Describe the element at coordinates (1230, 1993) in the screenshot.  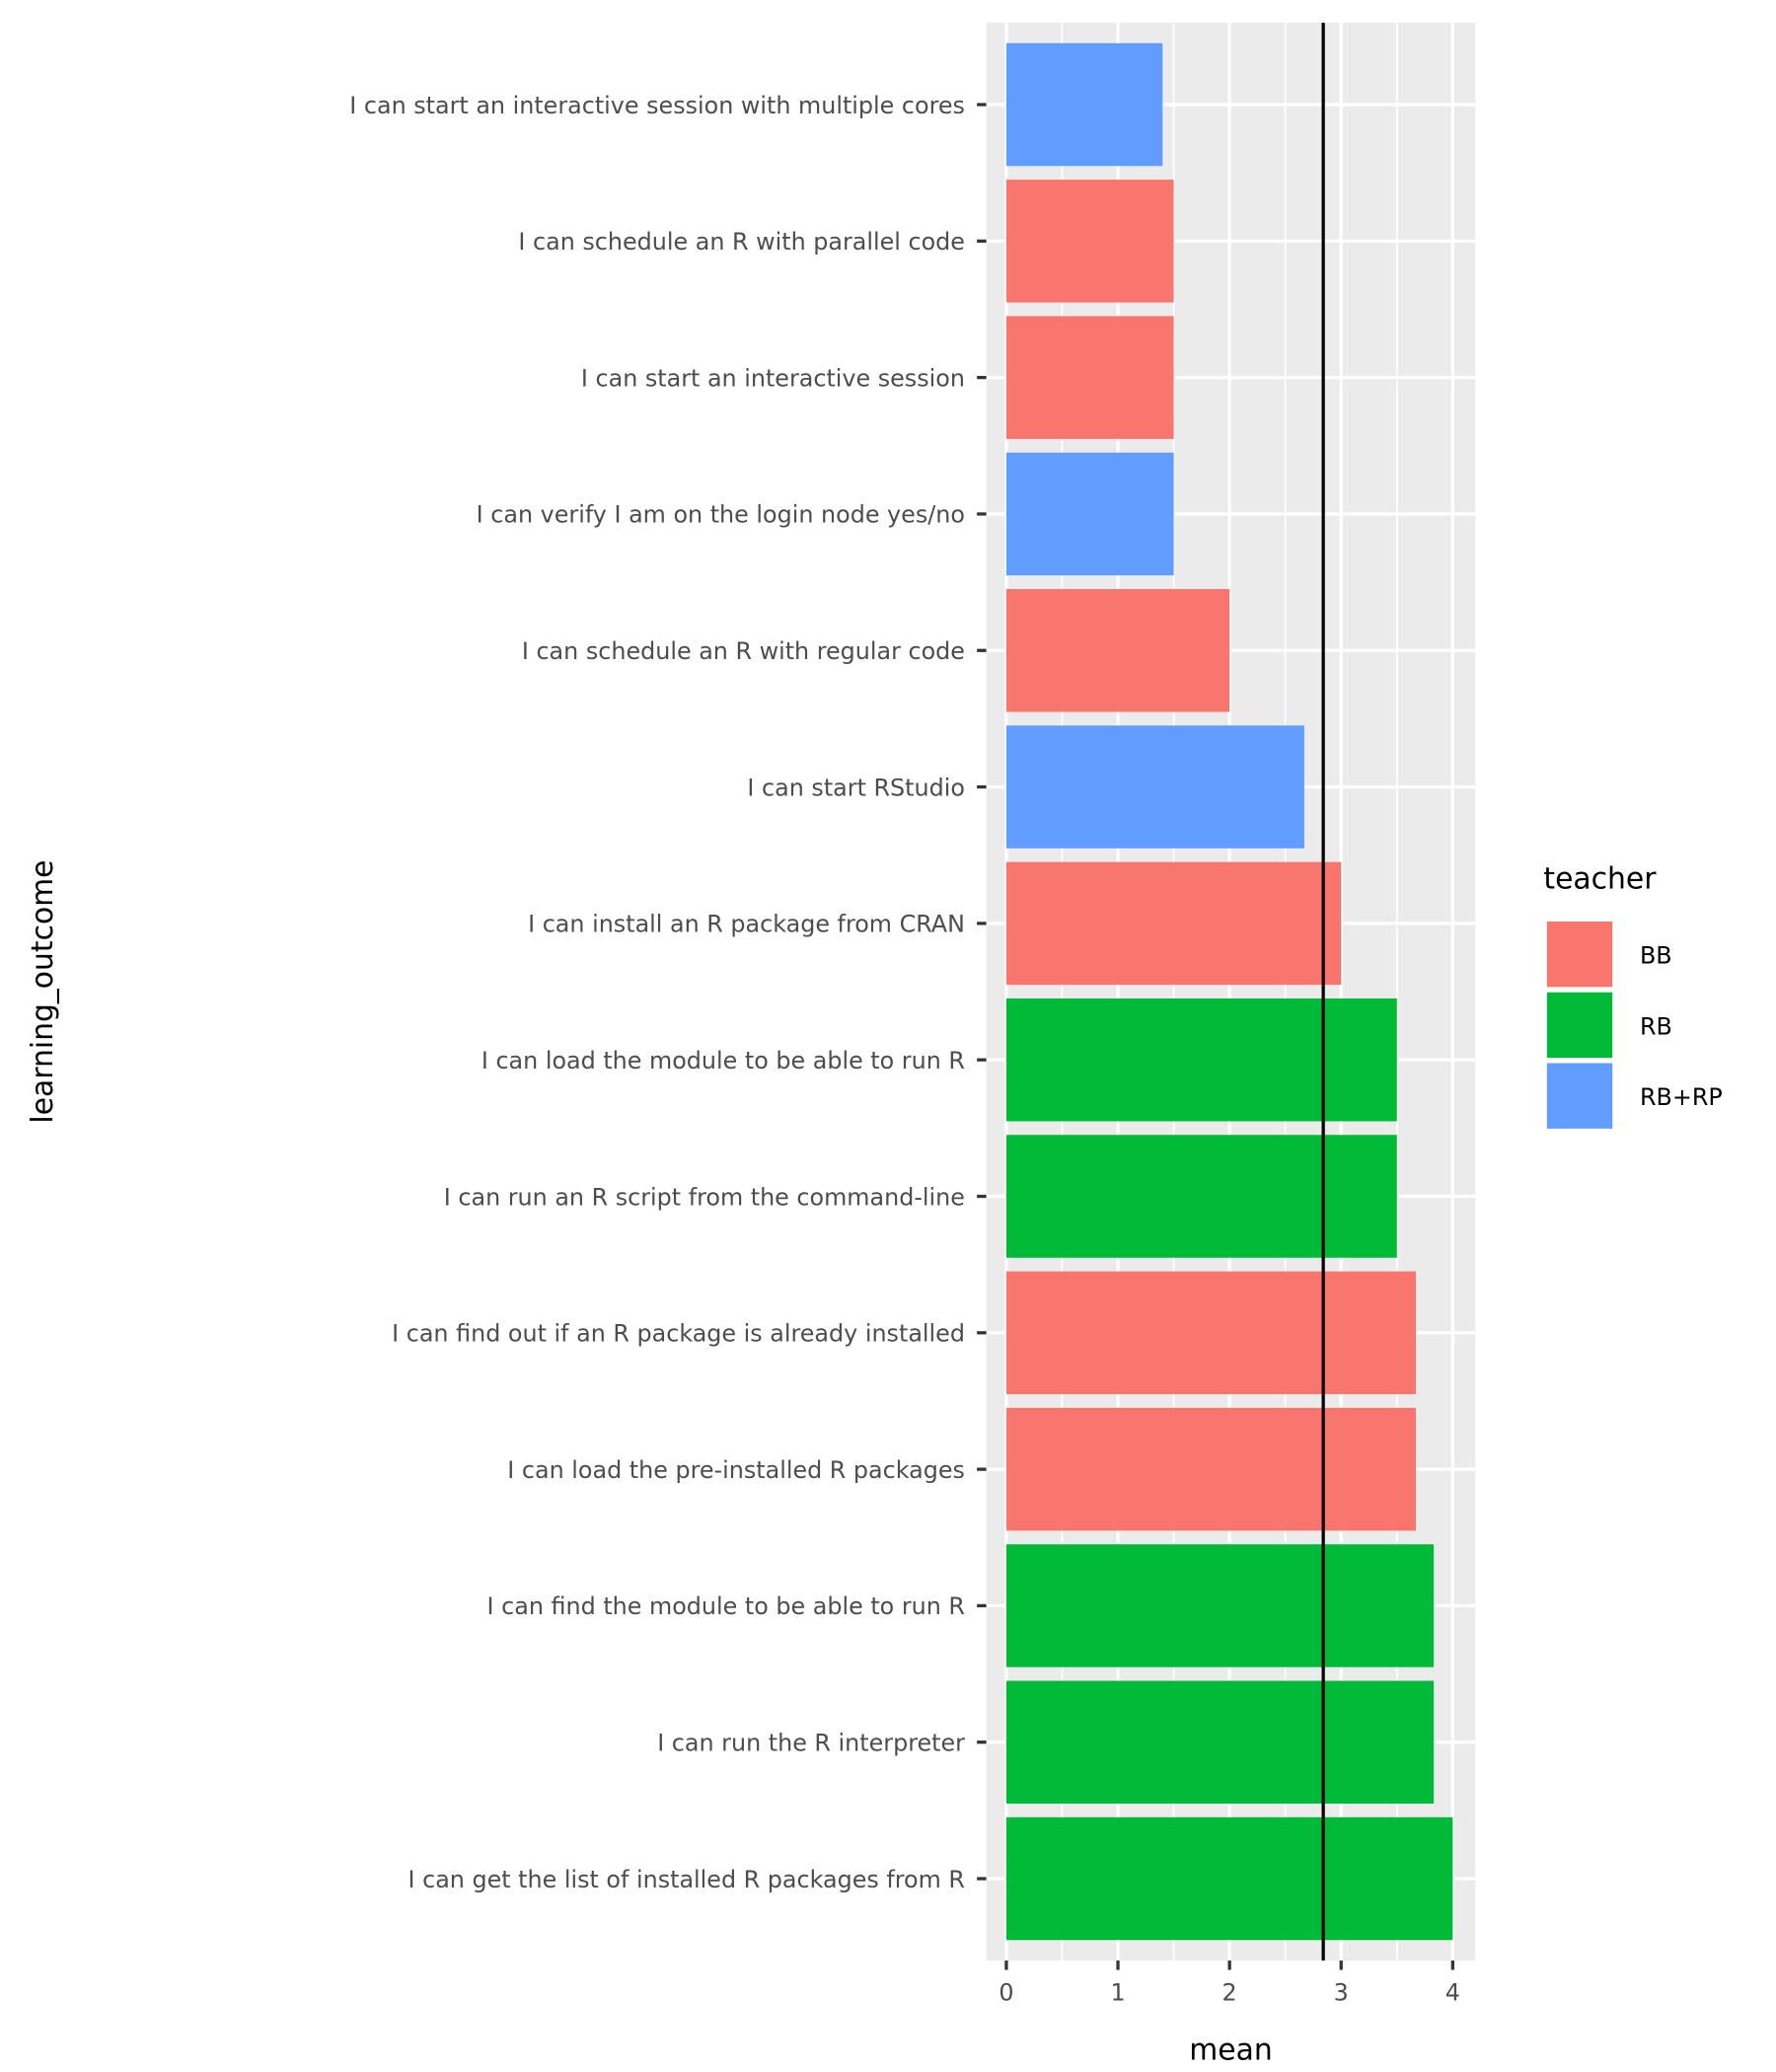
I see `x-tick-label: 2` at that location.